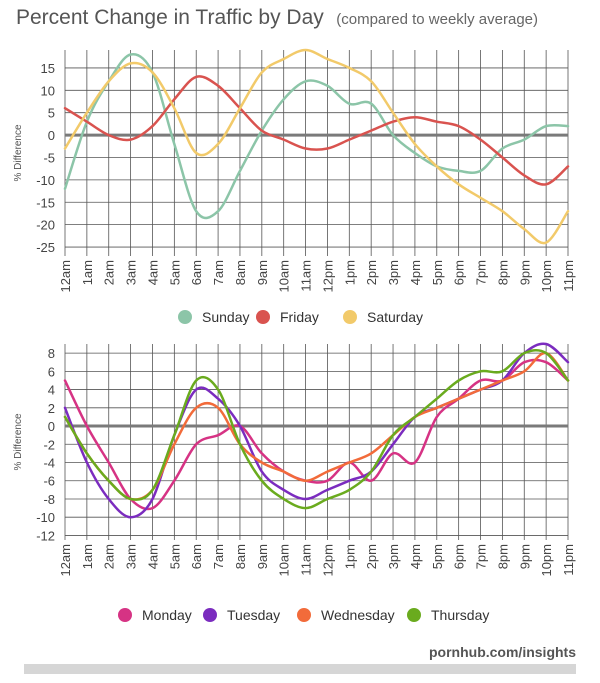 The height and width of the screenshot is (683, 600). I want to click on legend-marker-wednesday, so click(304, 615).